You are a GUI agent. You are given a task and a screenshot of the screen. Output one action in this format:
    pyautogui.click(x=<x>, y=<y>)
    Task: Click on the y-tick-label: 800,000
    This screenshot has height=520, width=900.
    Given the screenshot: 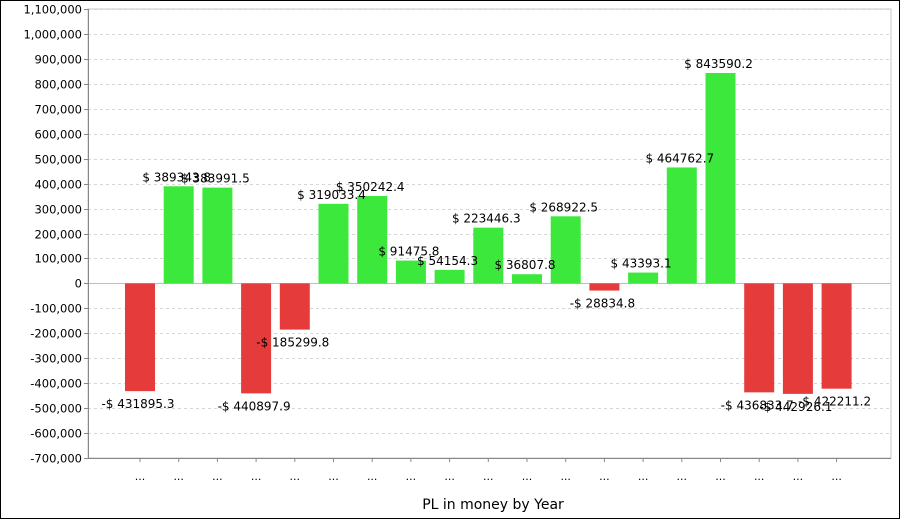 What is the action you would take?
    pyautogui.click(x=58, y=85)
    